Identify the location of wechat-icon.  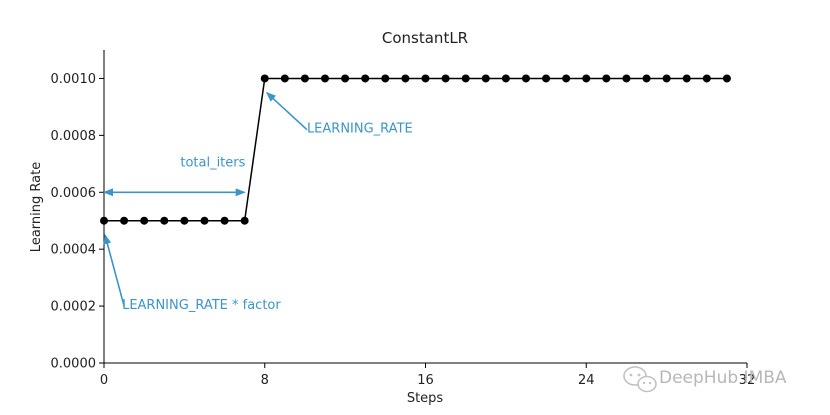
(640, 379).